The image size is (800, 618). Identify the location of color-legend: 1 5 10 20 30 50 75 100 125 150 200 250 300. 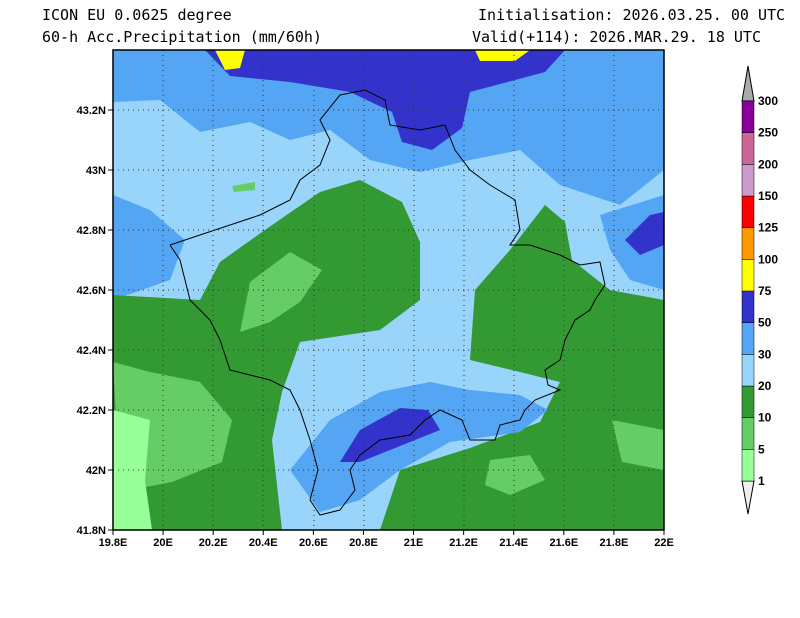
(759, 290).